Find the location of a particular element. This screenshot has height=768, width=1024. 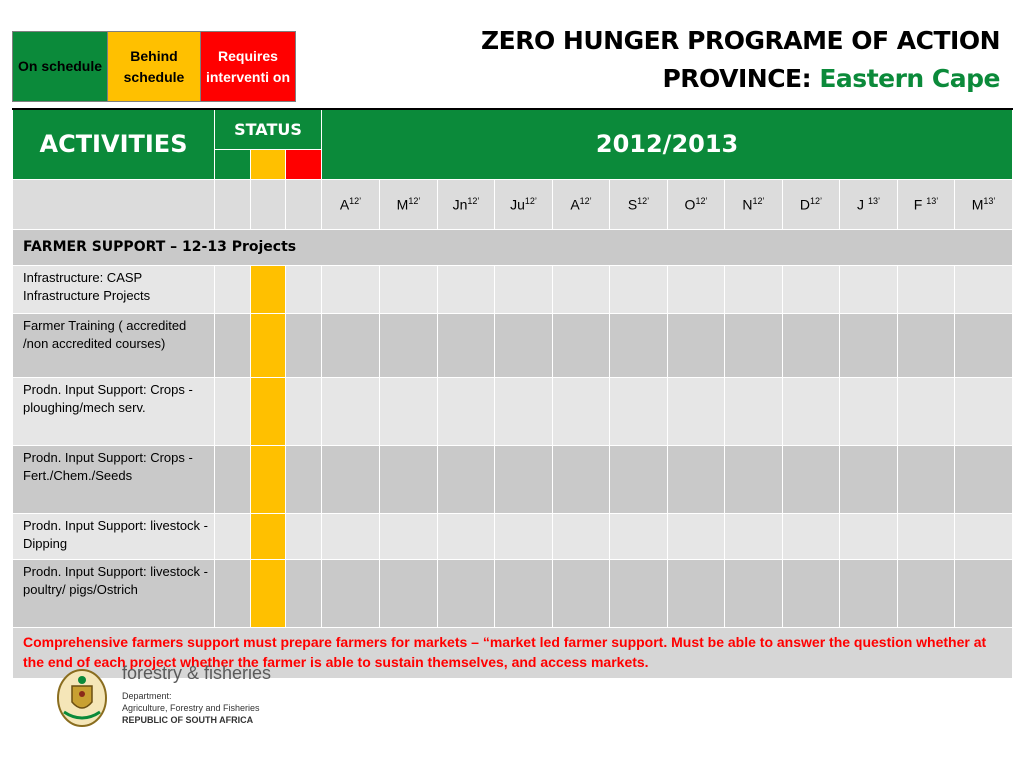

province-label: PROVINCE: is located at coordinates (737, 78).